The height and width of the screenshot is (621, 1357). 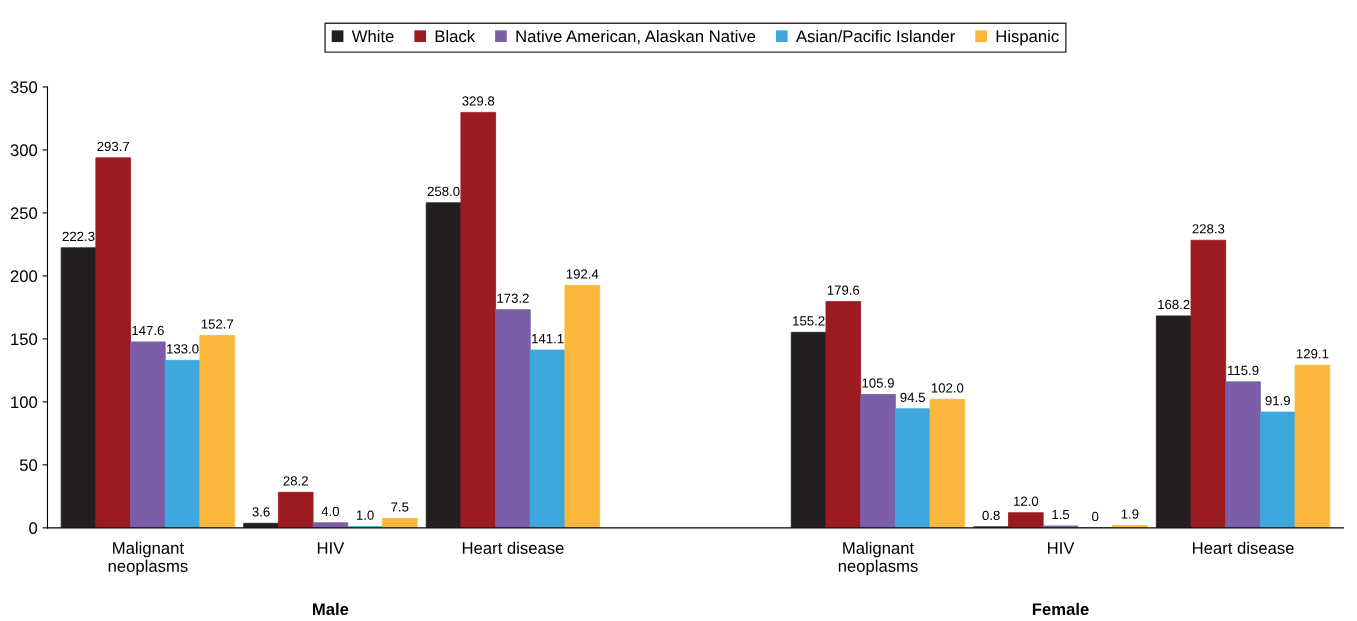 I want to click on data-label: 133.0, so click(x=183, y=349).